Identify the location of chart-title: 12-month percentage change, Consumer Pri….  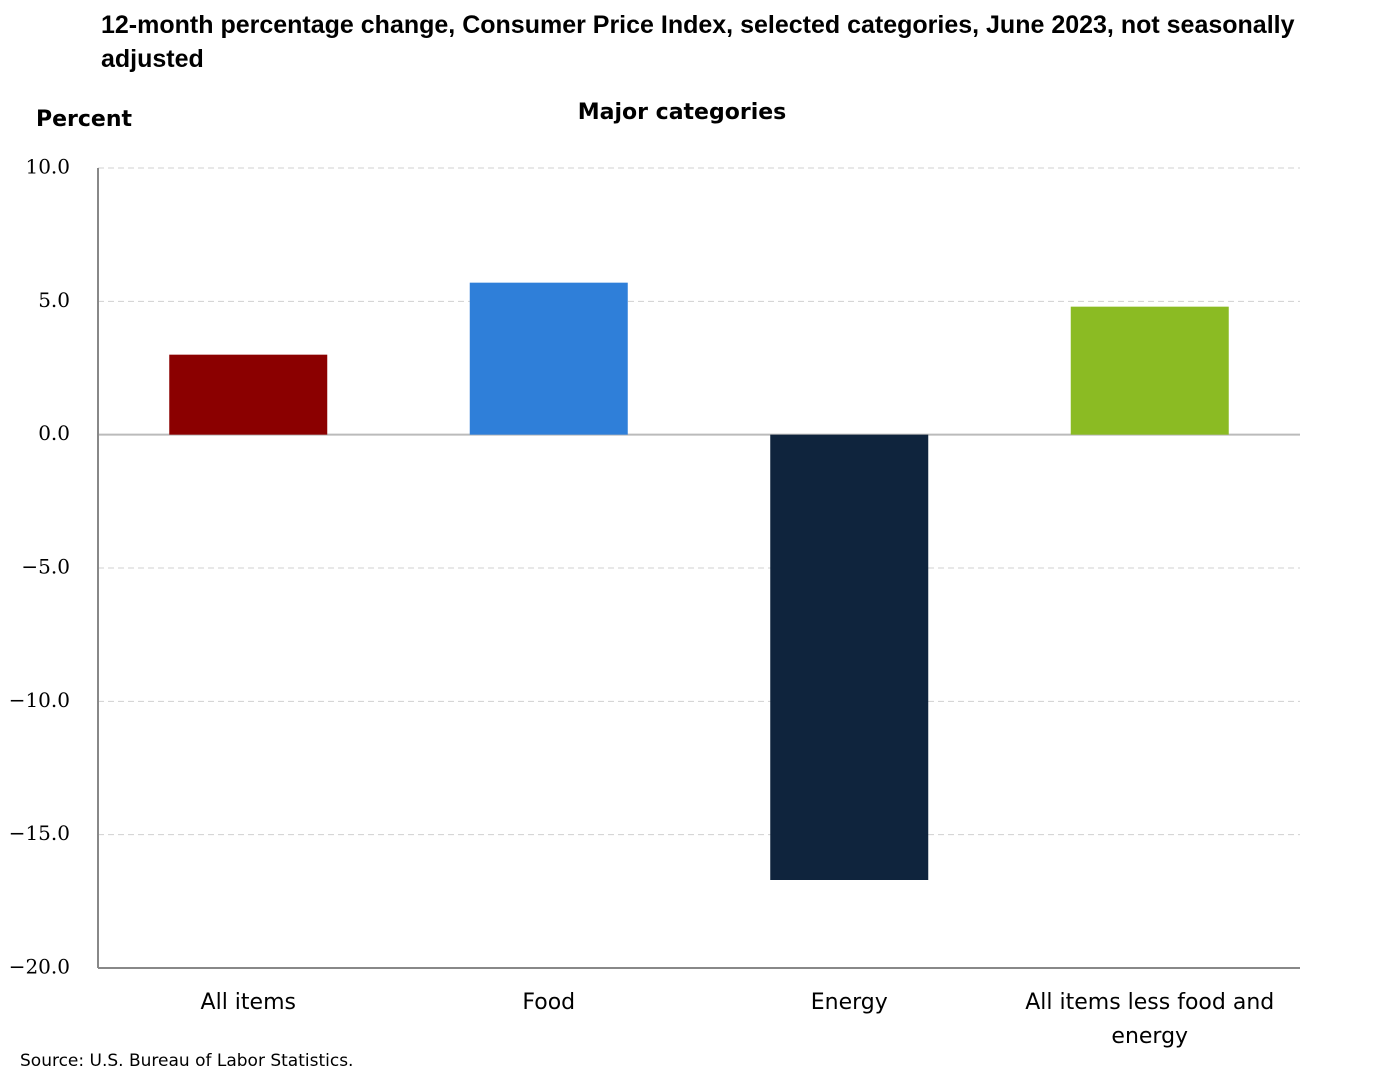
(698, 42).